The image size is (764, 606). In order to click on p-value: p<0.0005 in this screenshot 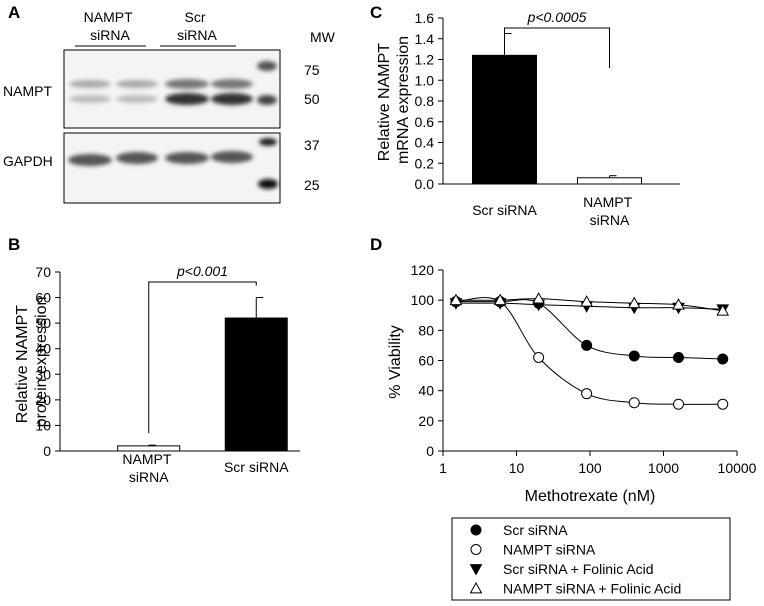, I will do `click(557, 17)`.